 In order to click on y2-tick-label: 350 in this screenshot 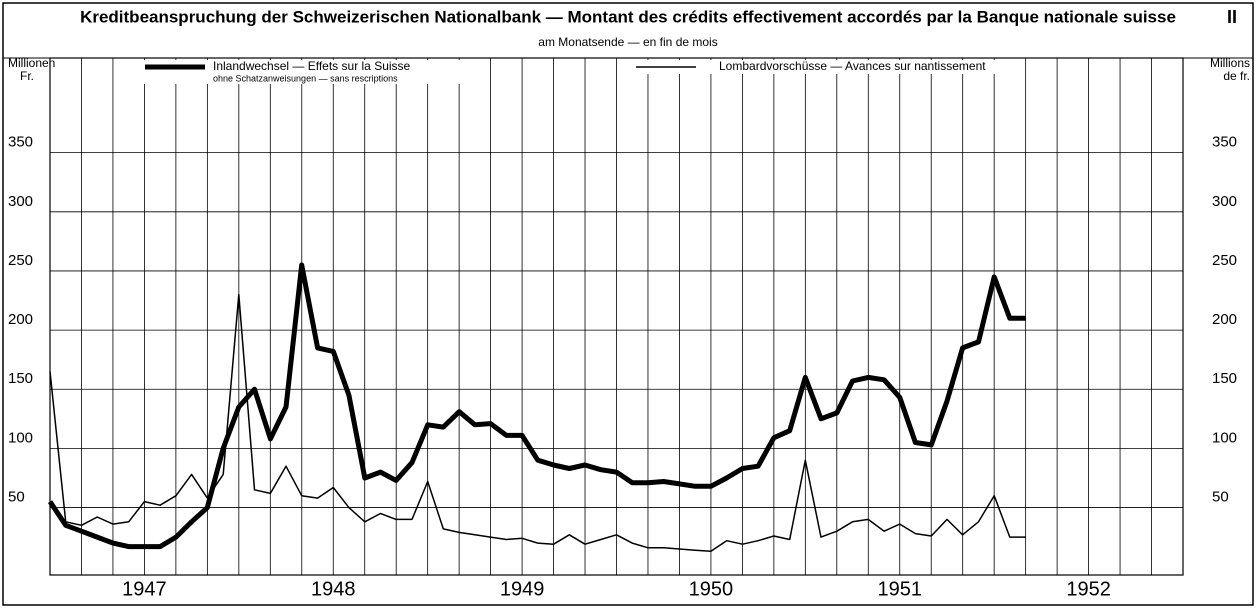, I will do `click(1224, 142)`.